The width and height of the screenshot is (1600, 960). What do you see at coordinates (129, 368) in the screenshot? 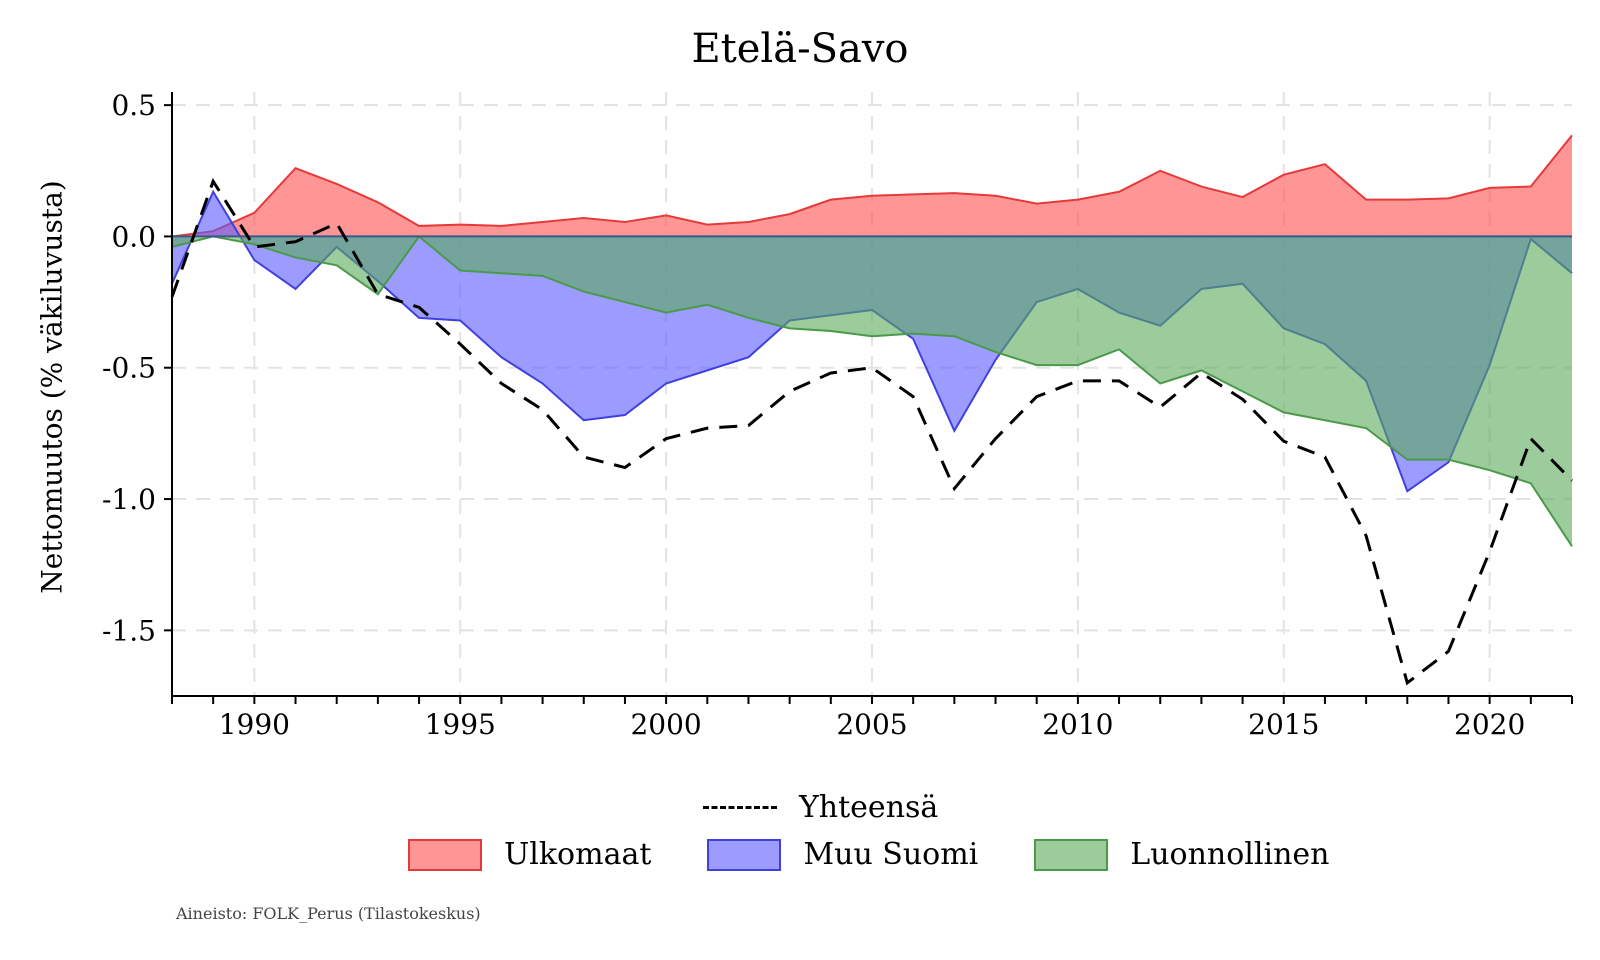
I see `y-tick-label-2: -0.5` at bounding box center [129, 368].